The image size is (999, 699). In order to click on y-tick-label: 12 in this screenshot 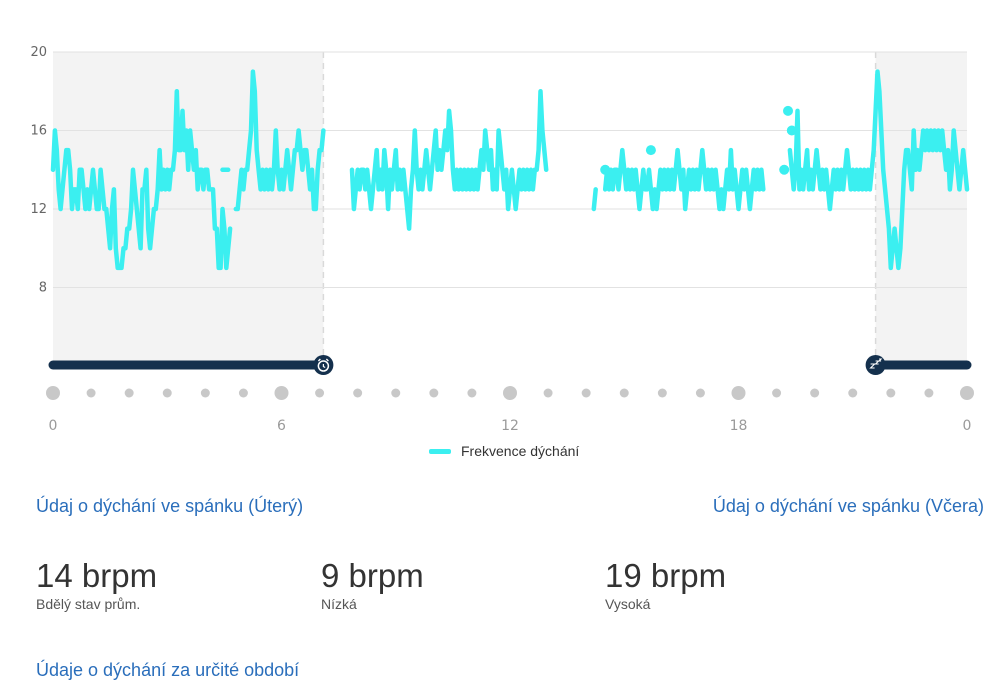, I will do `click(38, 209)`.